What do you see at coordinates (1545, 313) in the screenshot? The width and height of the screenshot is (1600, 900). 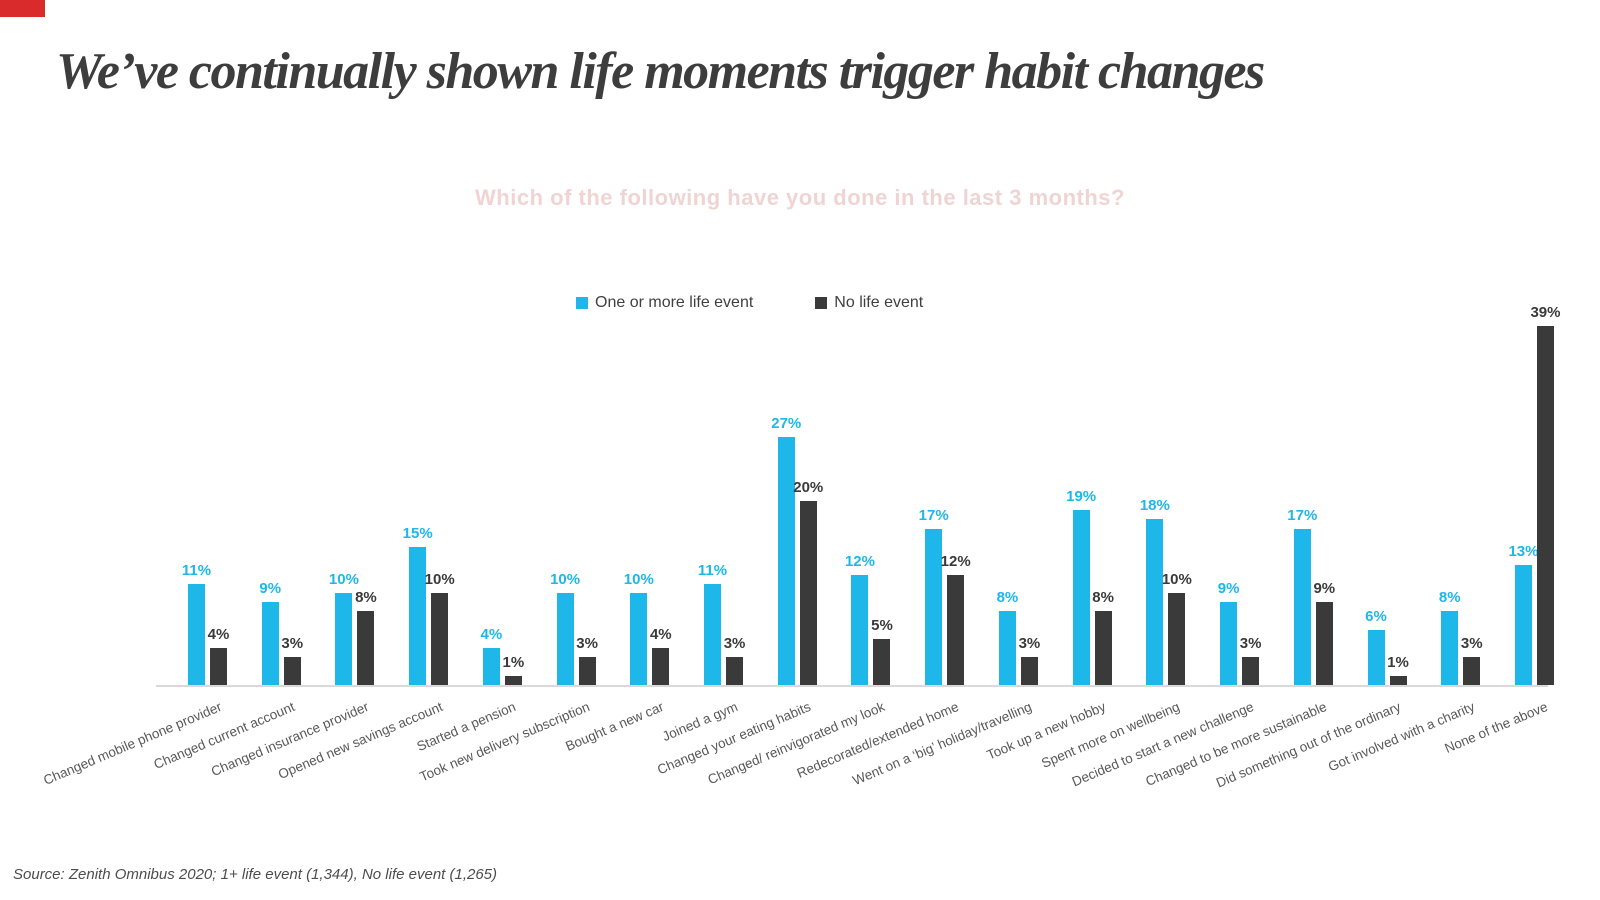 I see `bar-value-label: 39%` at bounding box center [1545, 313].